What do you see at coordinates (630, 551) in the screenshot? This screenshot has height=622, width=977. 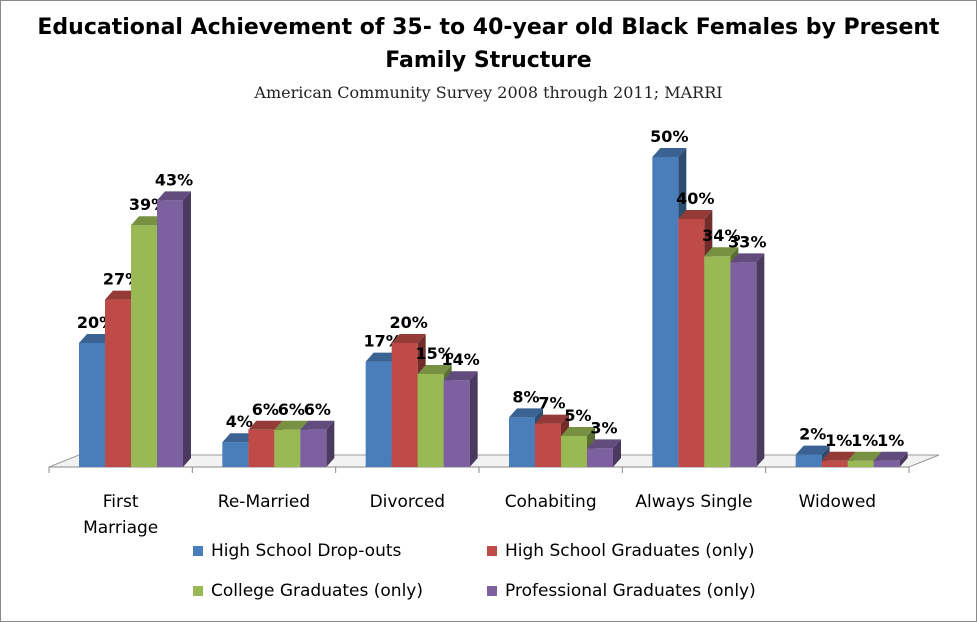 I see `legend-label: High School Graduates (only)` at bounding box center [630, 551].